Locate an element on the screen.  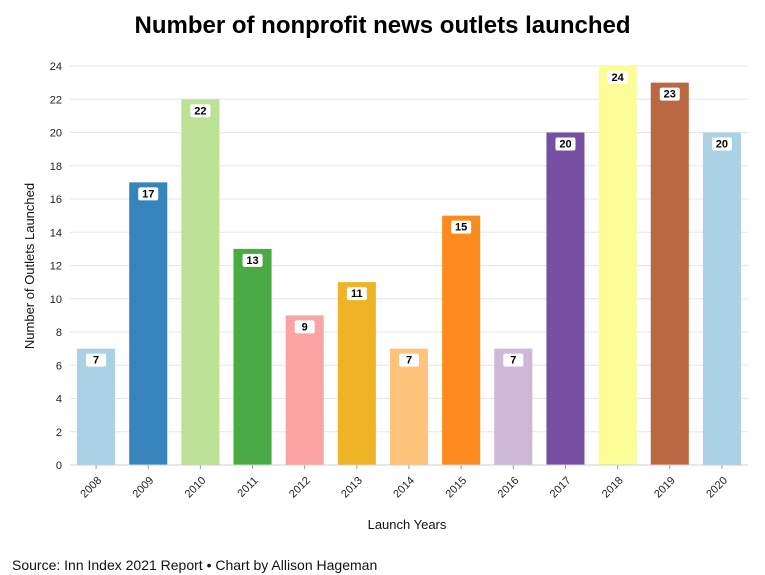
x-tick-label-2013: 2013 is located at coordinates (352, 488).